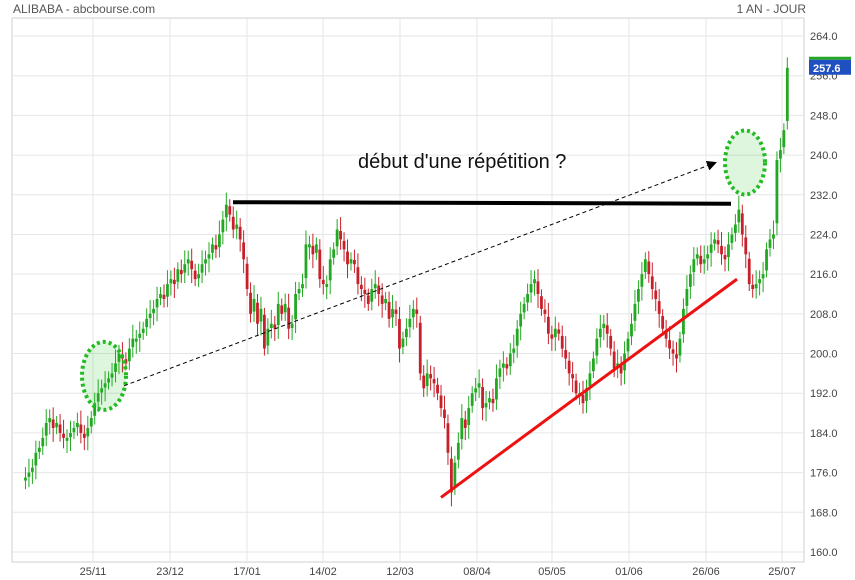  I want to click on x-tick-label: 25/11, so click(93, 572).